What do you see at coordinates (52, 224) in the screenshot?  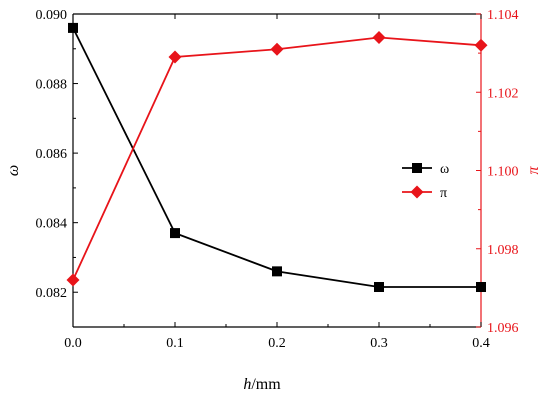 I see `y-left-tick-label: 0.084` at bounding box center [52, 224].